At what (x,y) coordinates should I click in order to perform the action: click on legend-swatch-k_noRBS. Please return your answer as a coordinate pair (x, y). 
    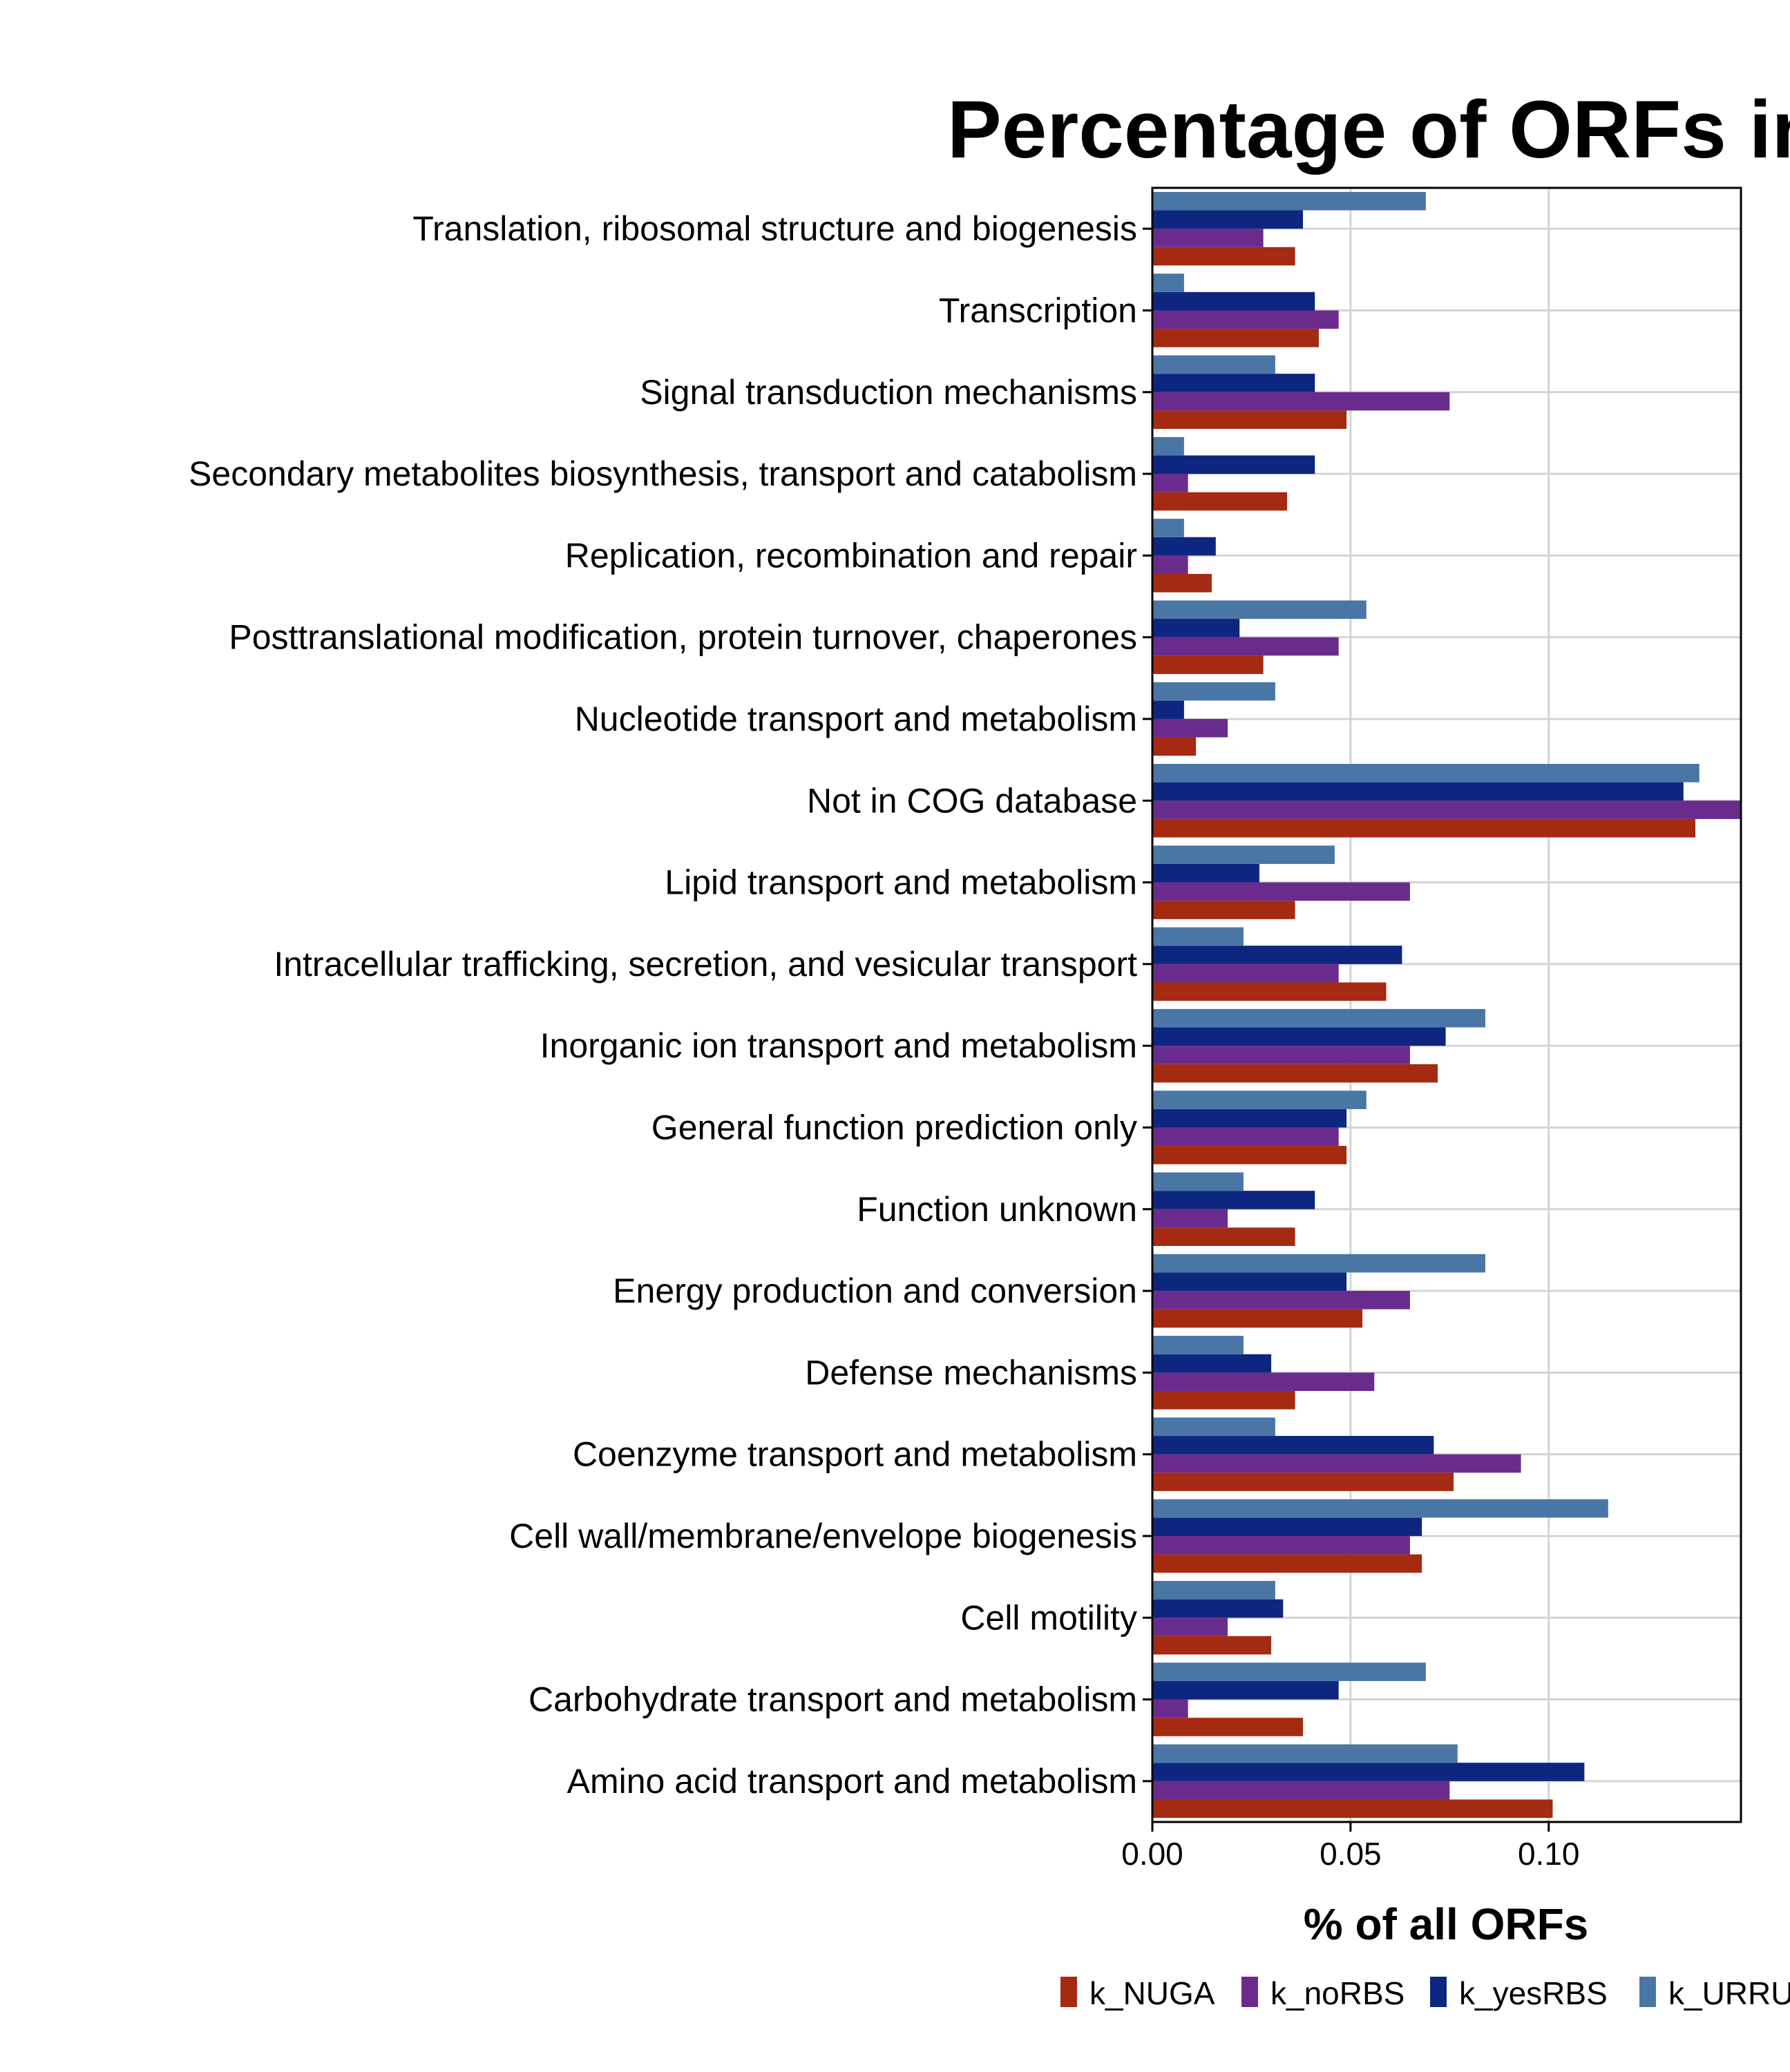
    Looking at the image, I should click on (1250, 1992).